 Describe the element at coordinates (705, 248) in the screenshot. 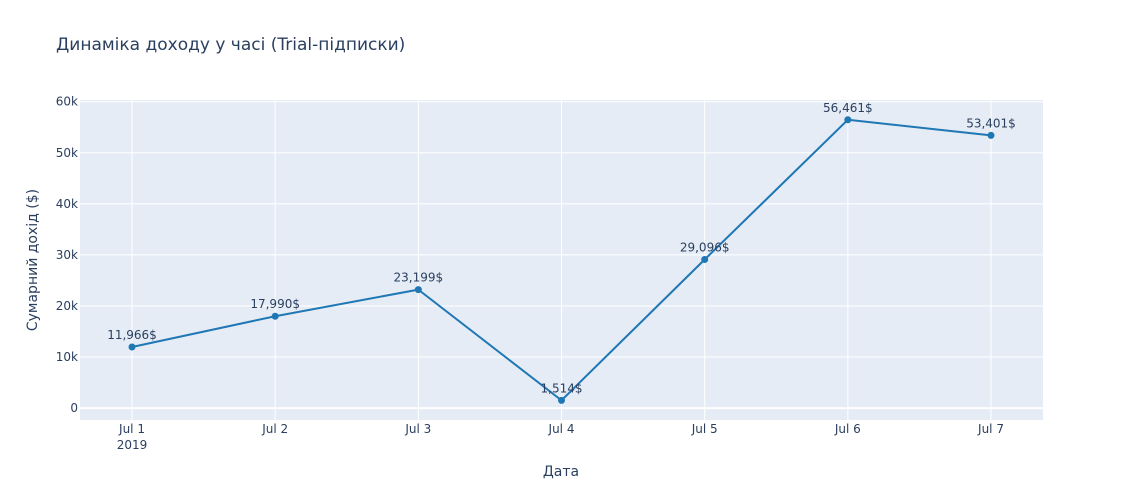

I see `data-label: 29,096$` at that location.